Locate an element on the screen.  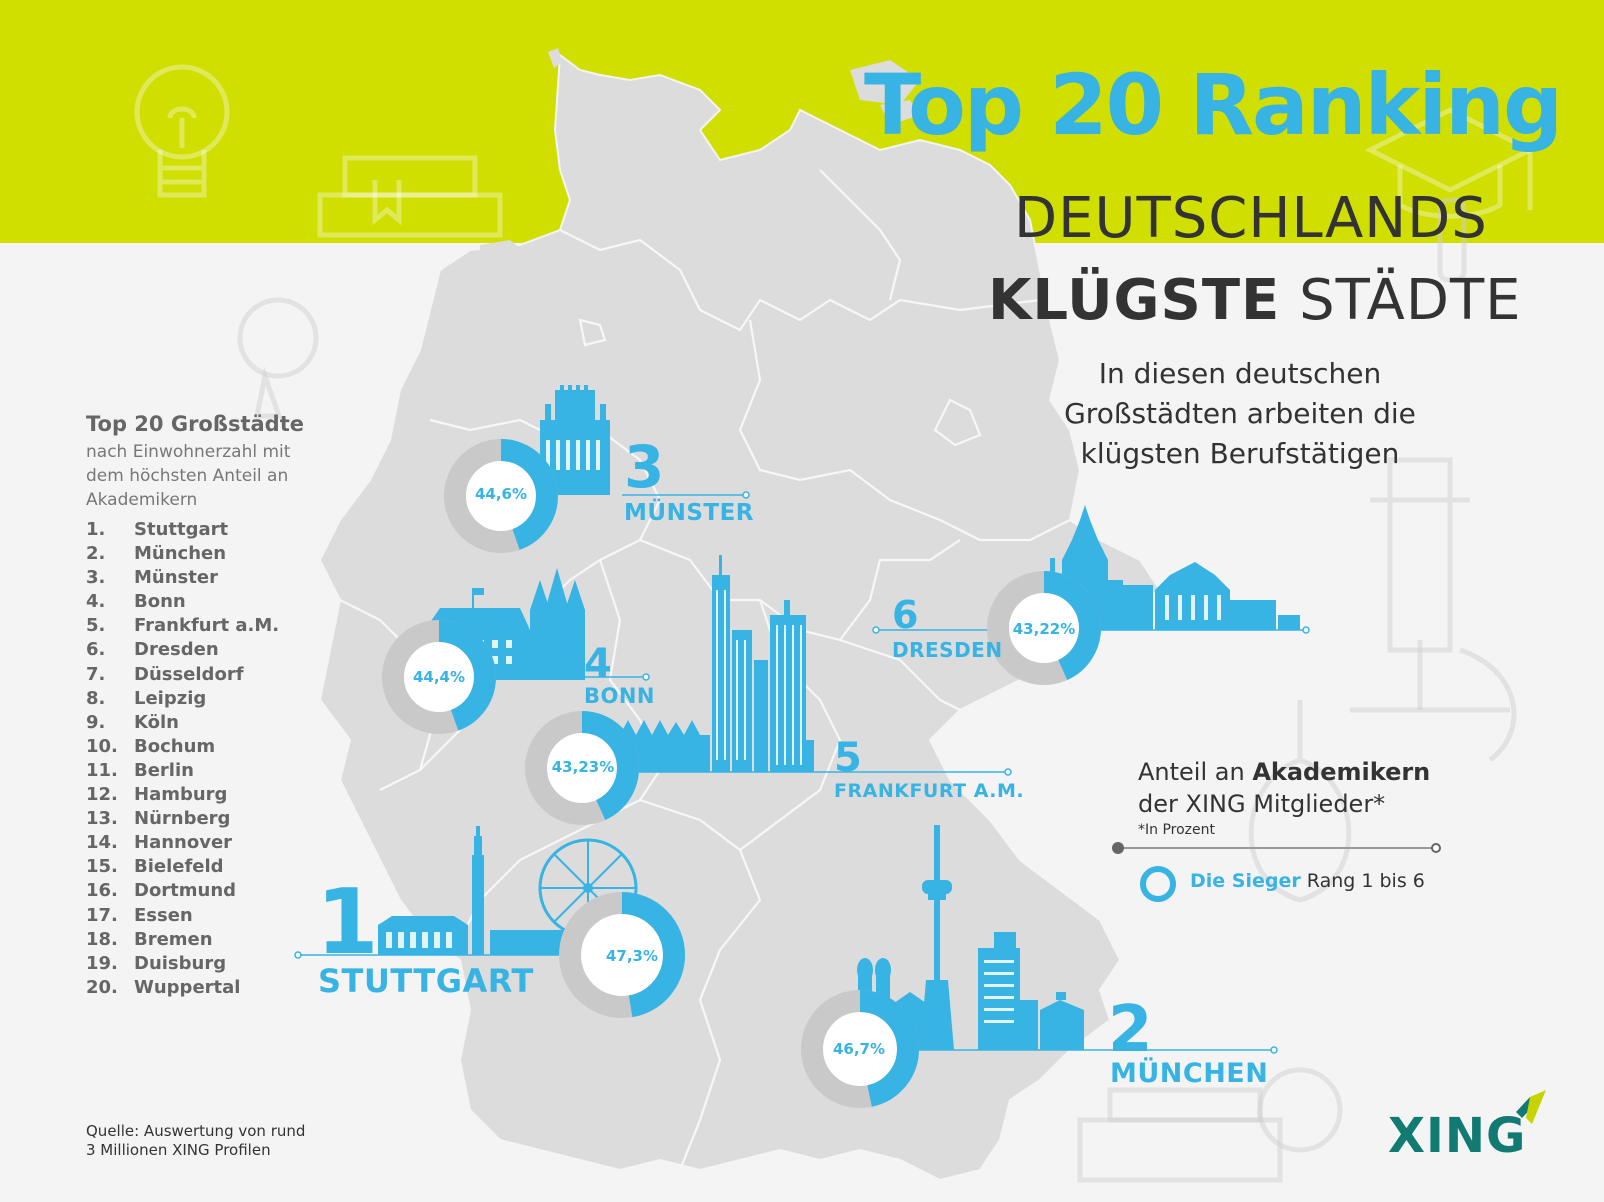
ranking-number: 5. is located at coordinates (96, 626).